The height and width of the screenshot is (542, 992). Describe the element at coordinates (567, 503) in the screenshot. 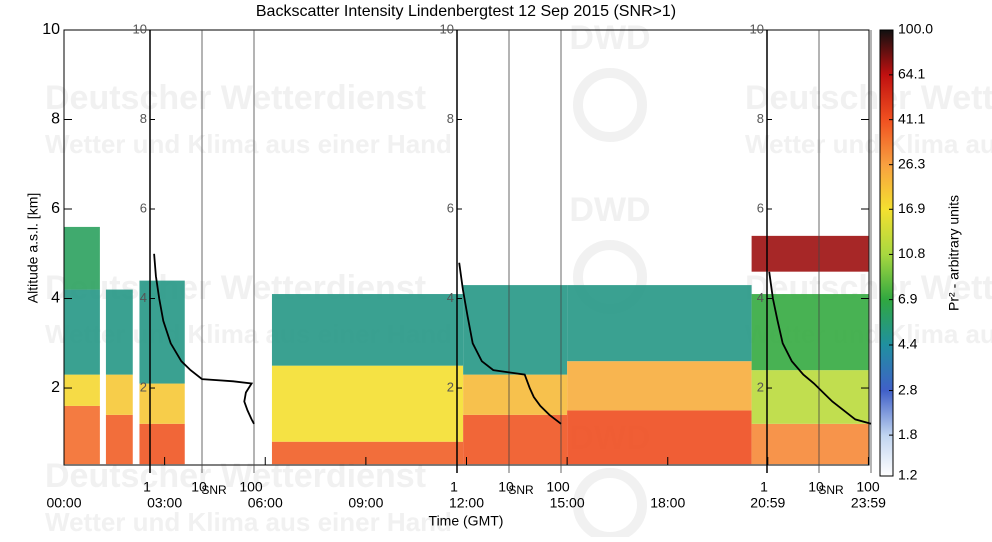

I see `x-tick-label: 15:00` at that location.